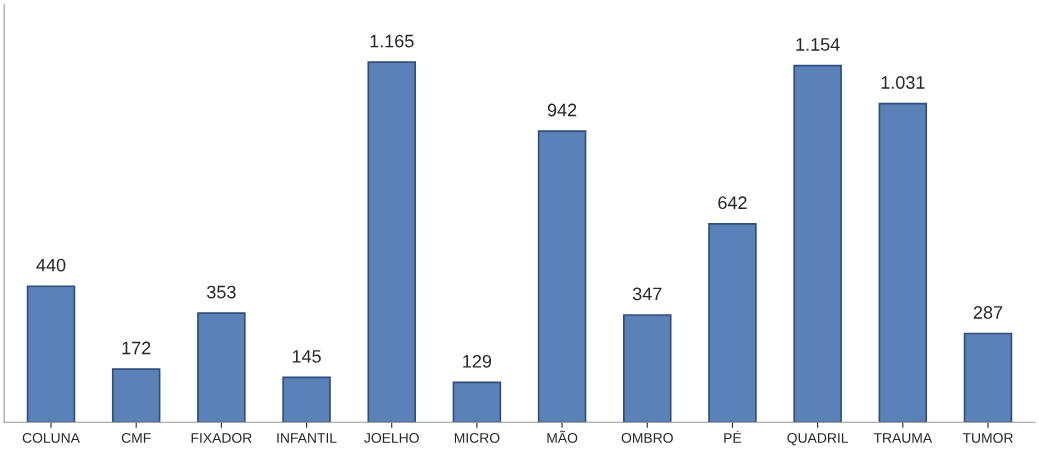 The height and width of the screenshot is (454, 1039). What do you see at coordinates (818, 44) in the screenshot?
I see `data-label: 1.154` at bounding box center [818, 44].